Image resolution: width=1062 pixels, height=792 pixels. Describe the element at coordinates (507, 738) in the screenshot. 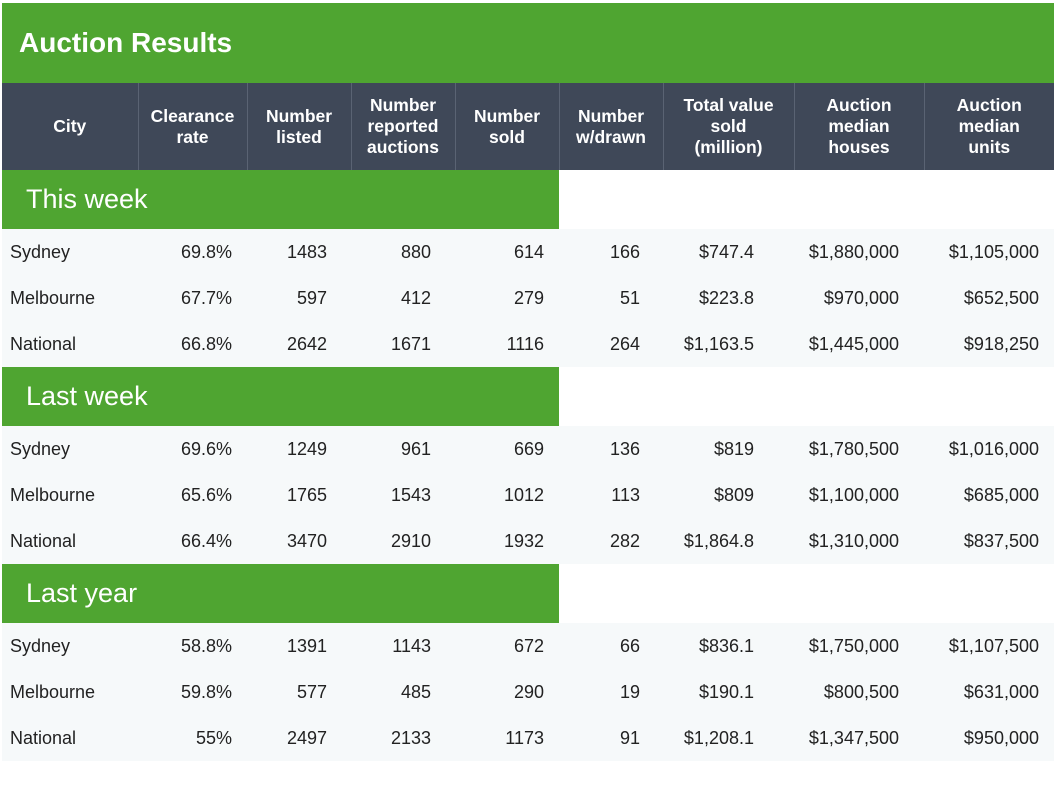

I see `cell-number-sold: 1173` at that location.